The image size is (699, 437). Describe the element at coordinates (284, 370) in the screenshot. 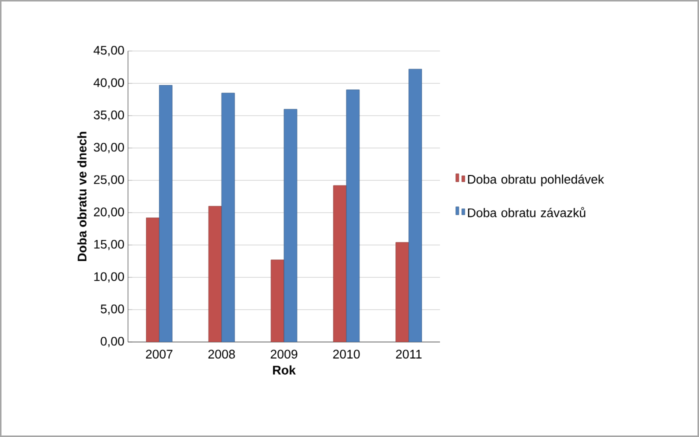

I see `x-axis-title: Rok` at that location.